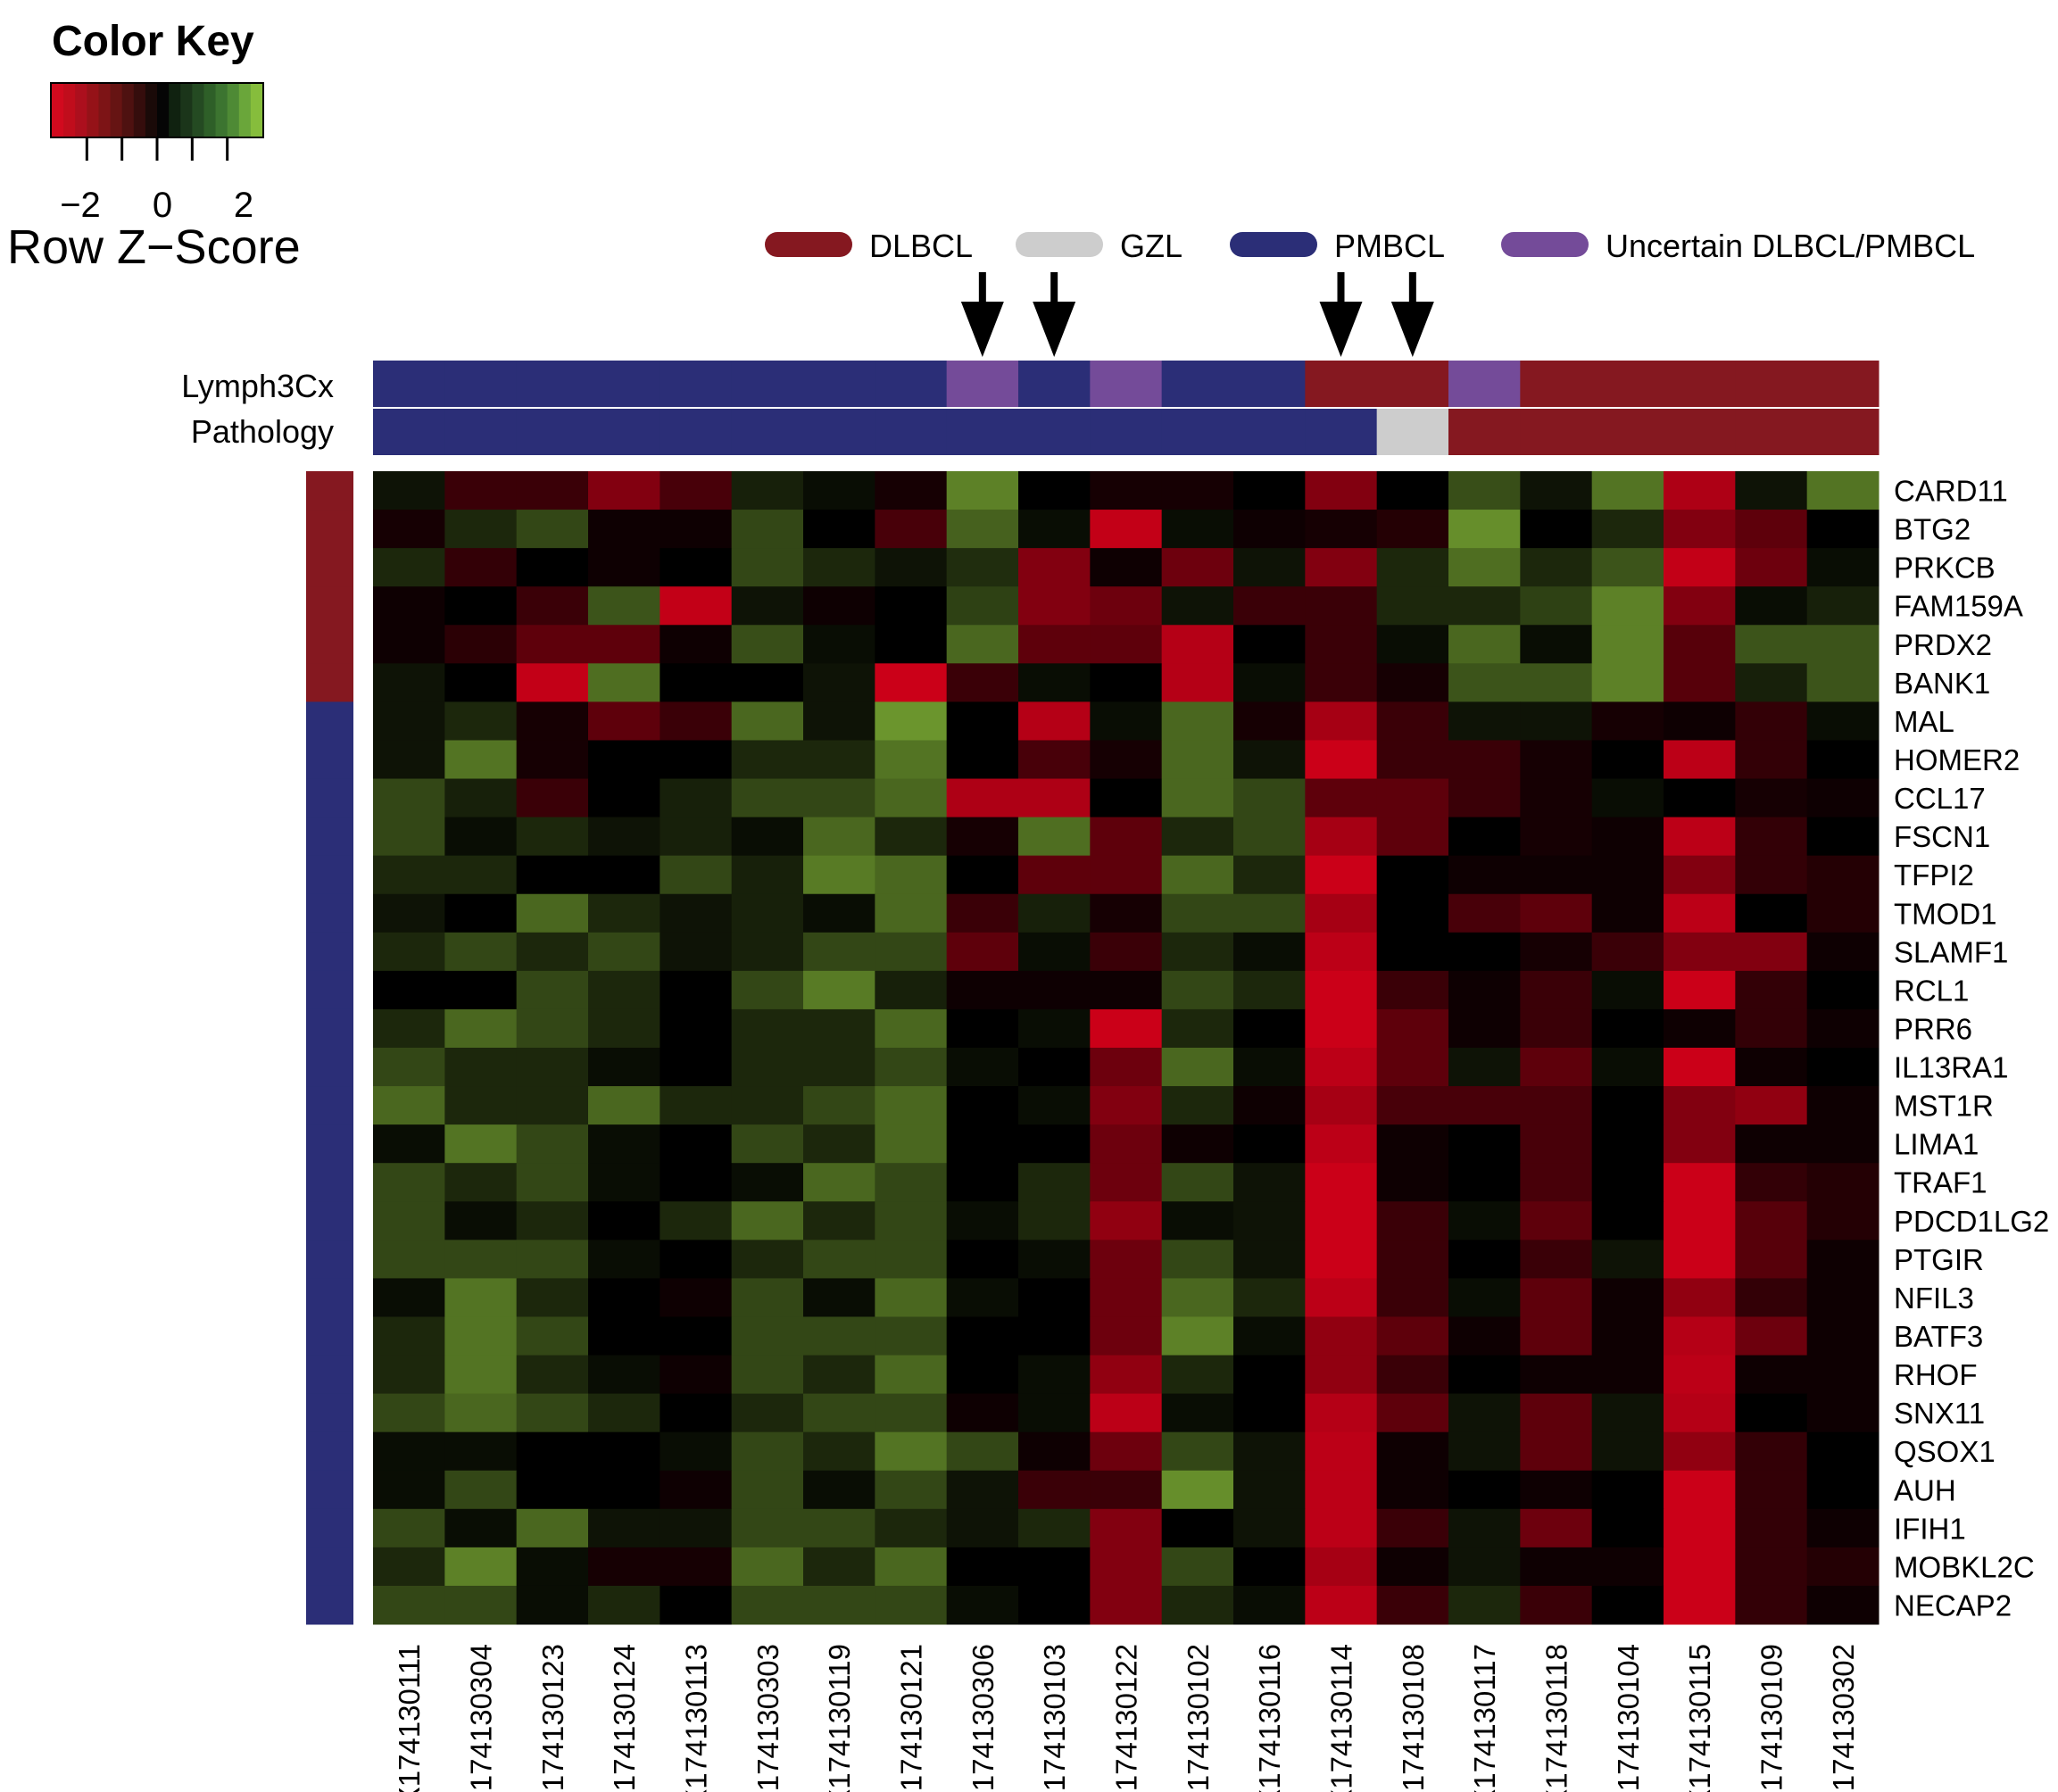 This screenshot has height=1792, width=2058. I want to click on row-label-prr6: PRR6, so click(1933, 1028).